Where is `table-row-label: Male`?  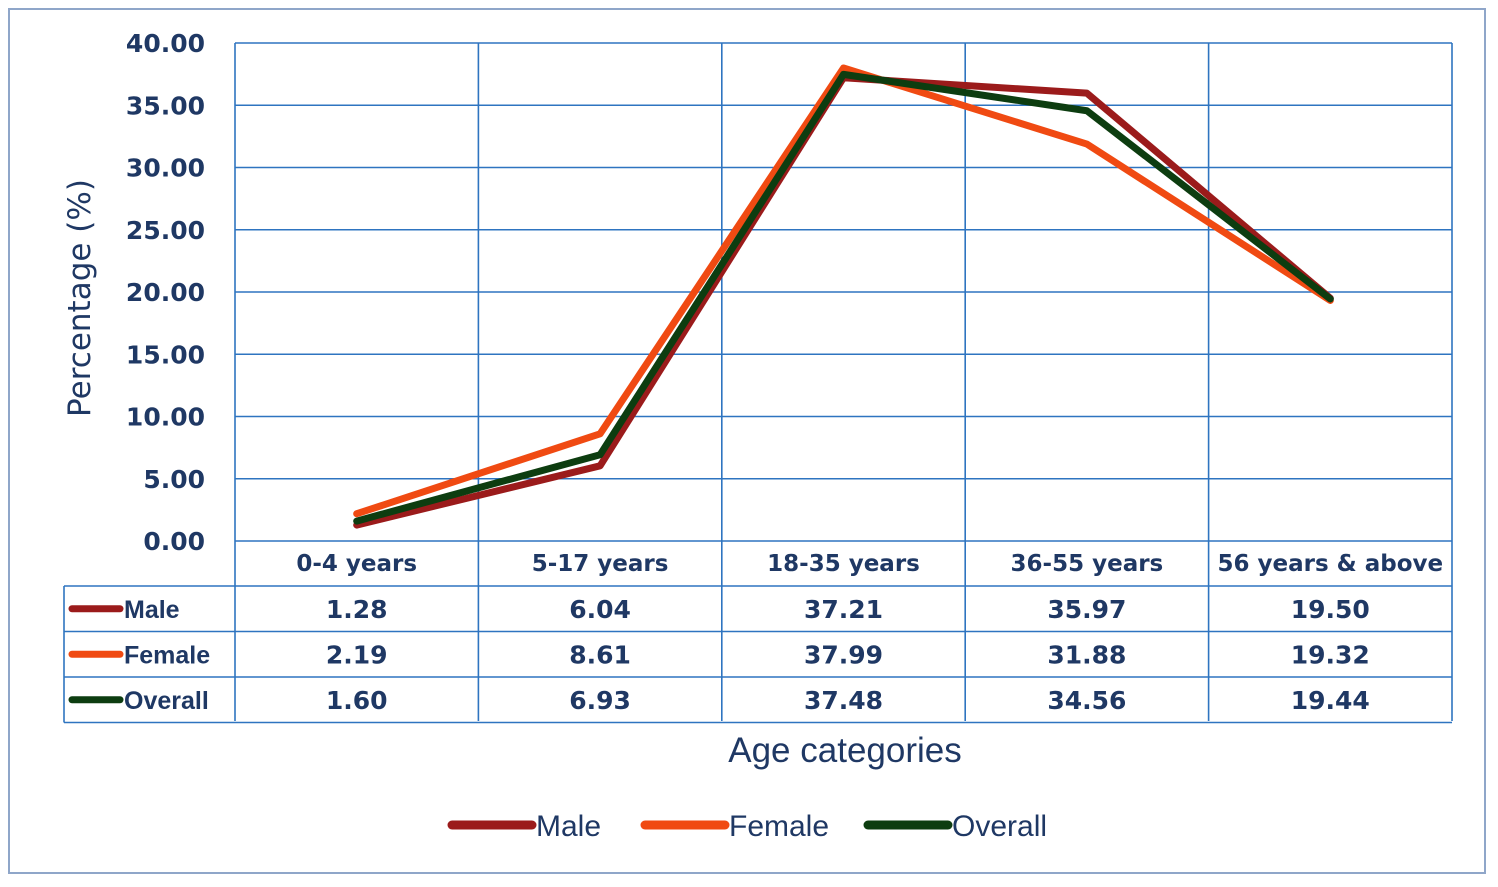
table-row-label: Male is located at coordinates (152, 610).